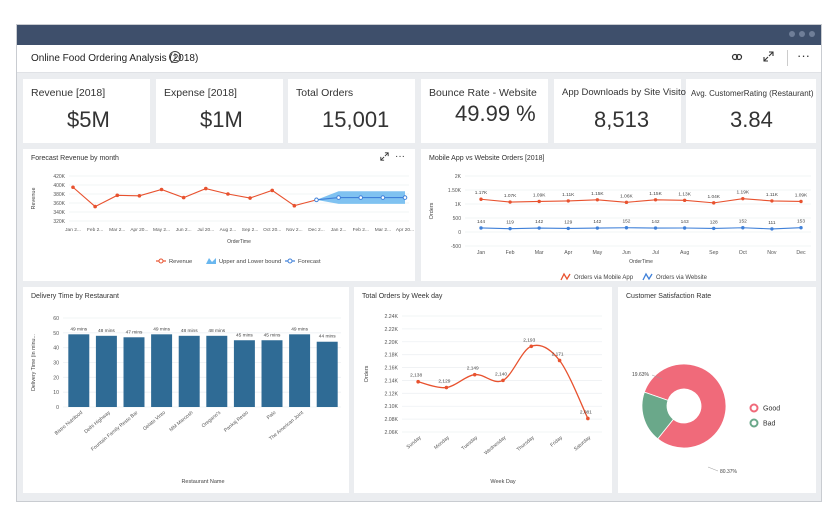 The image size is (837, 525). Describe the element at coordinates (481, 193) in the screenshot. I see `data-label: 1.17K` at that location.